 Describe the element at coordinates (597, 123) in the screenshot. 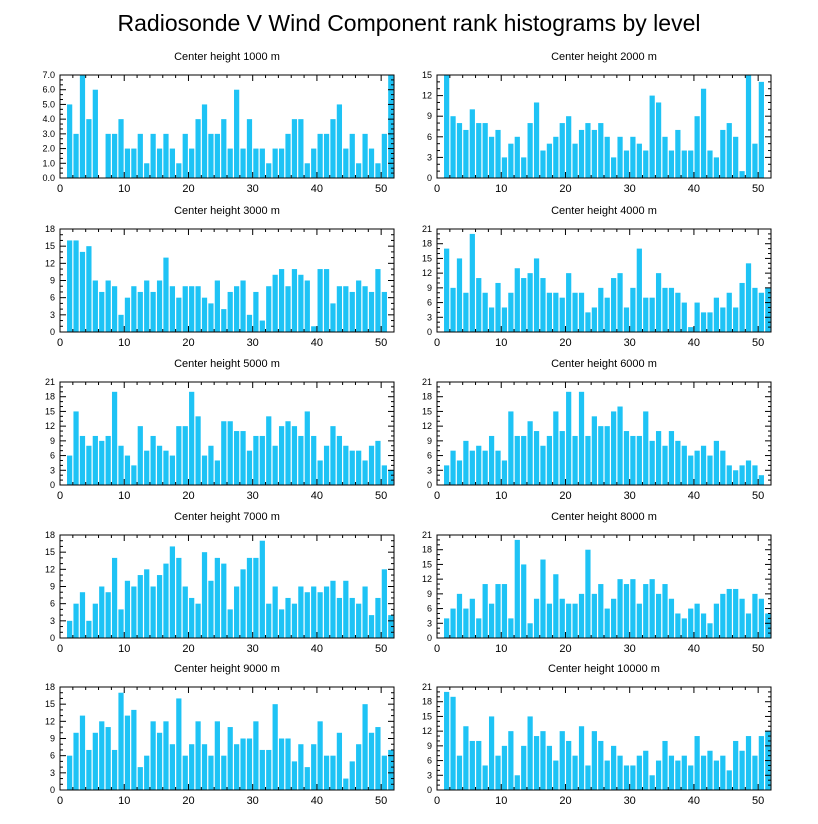

I see `panel-2: 0 10 20 30 40 50 0 3 6 9 12 15 Center height 2000 m` at that location.